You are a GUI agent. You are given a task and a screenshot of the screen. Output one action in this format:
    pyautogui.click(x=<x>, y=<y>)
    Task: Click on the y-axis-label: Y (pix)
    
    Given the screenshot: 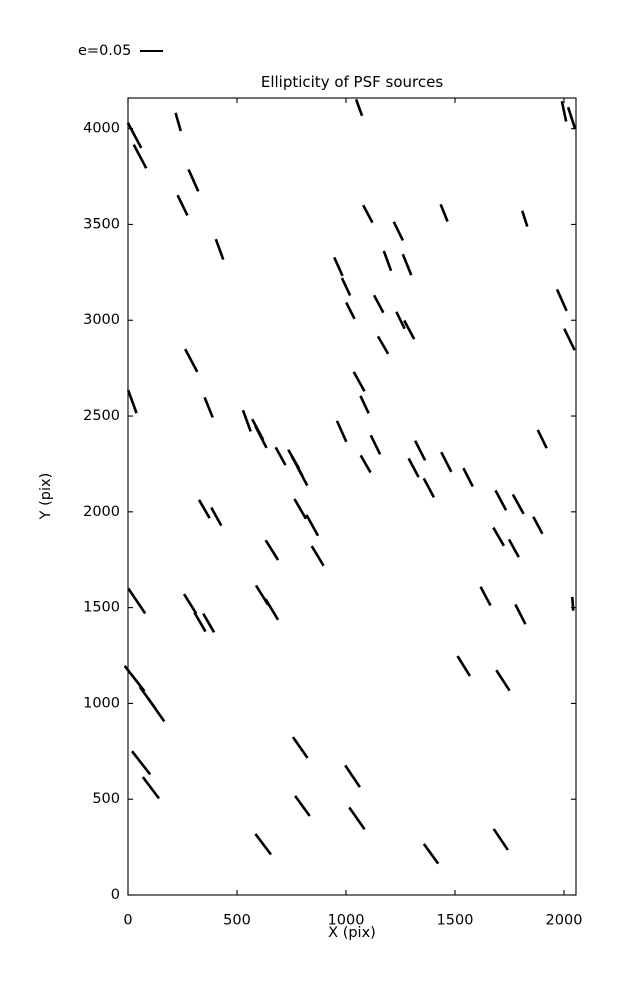 What is the action you would take?
    pyautogui.click(x=46, y=496)
    